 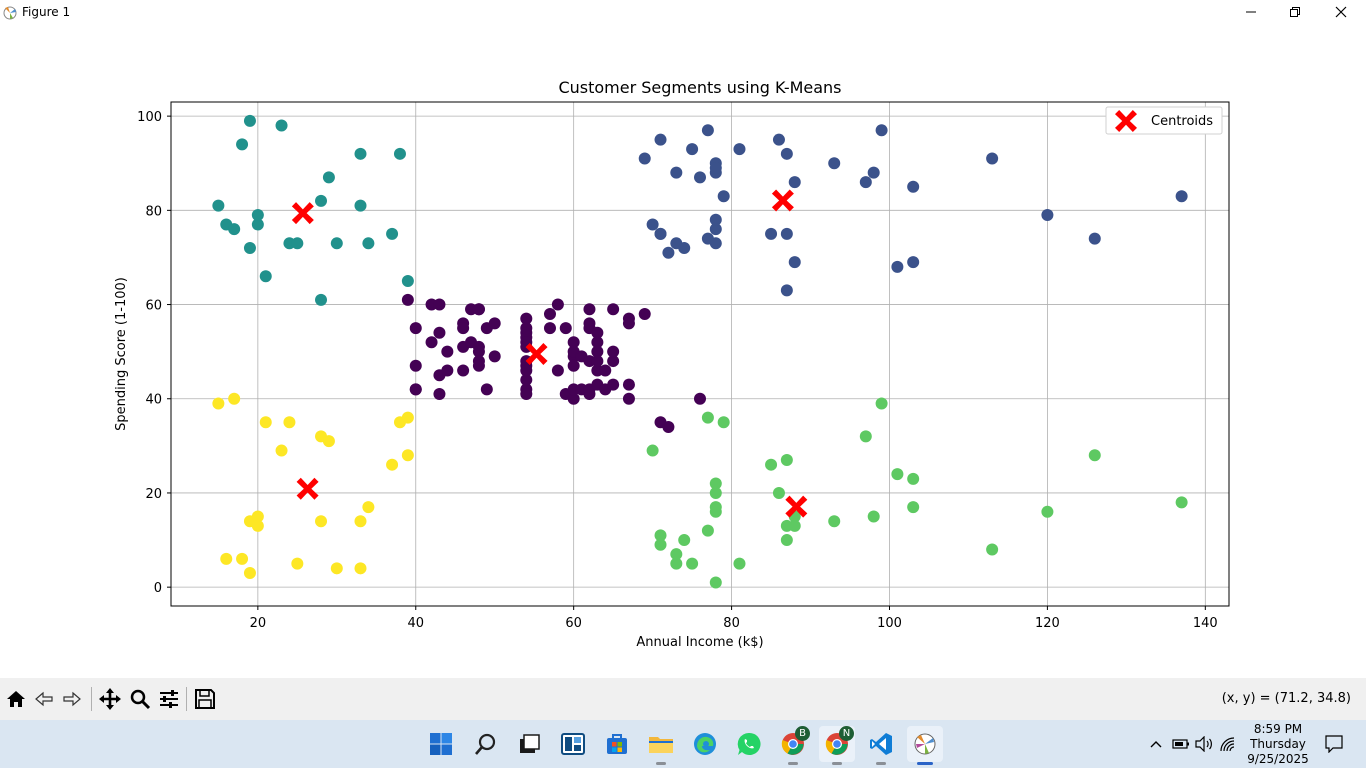 I want to click on close-button, so click(x=1341, y=12).